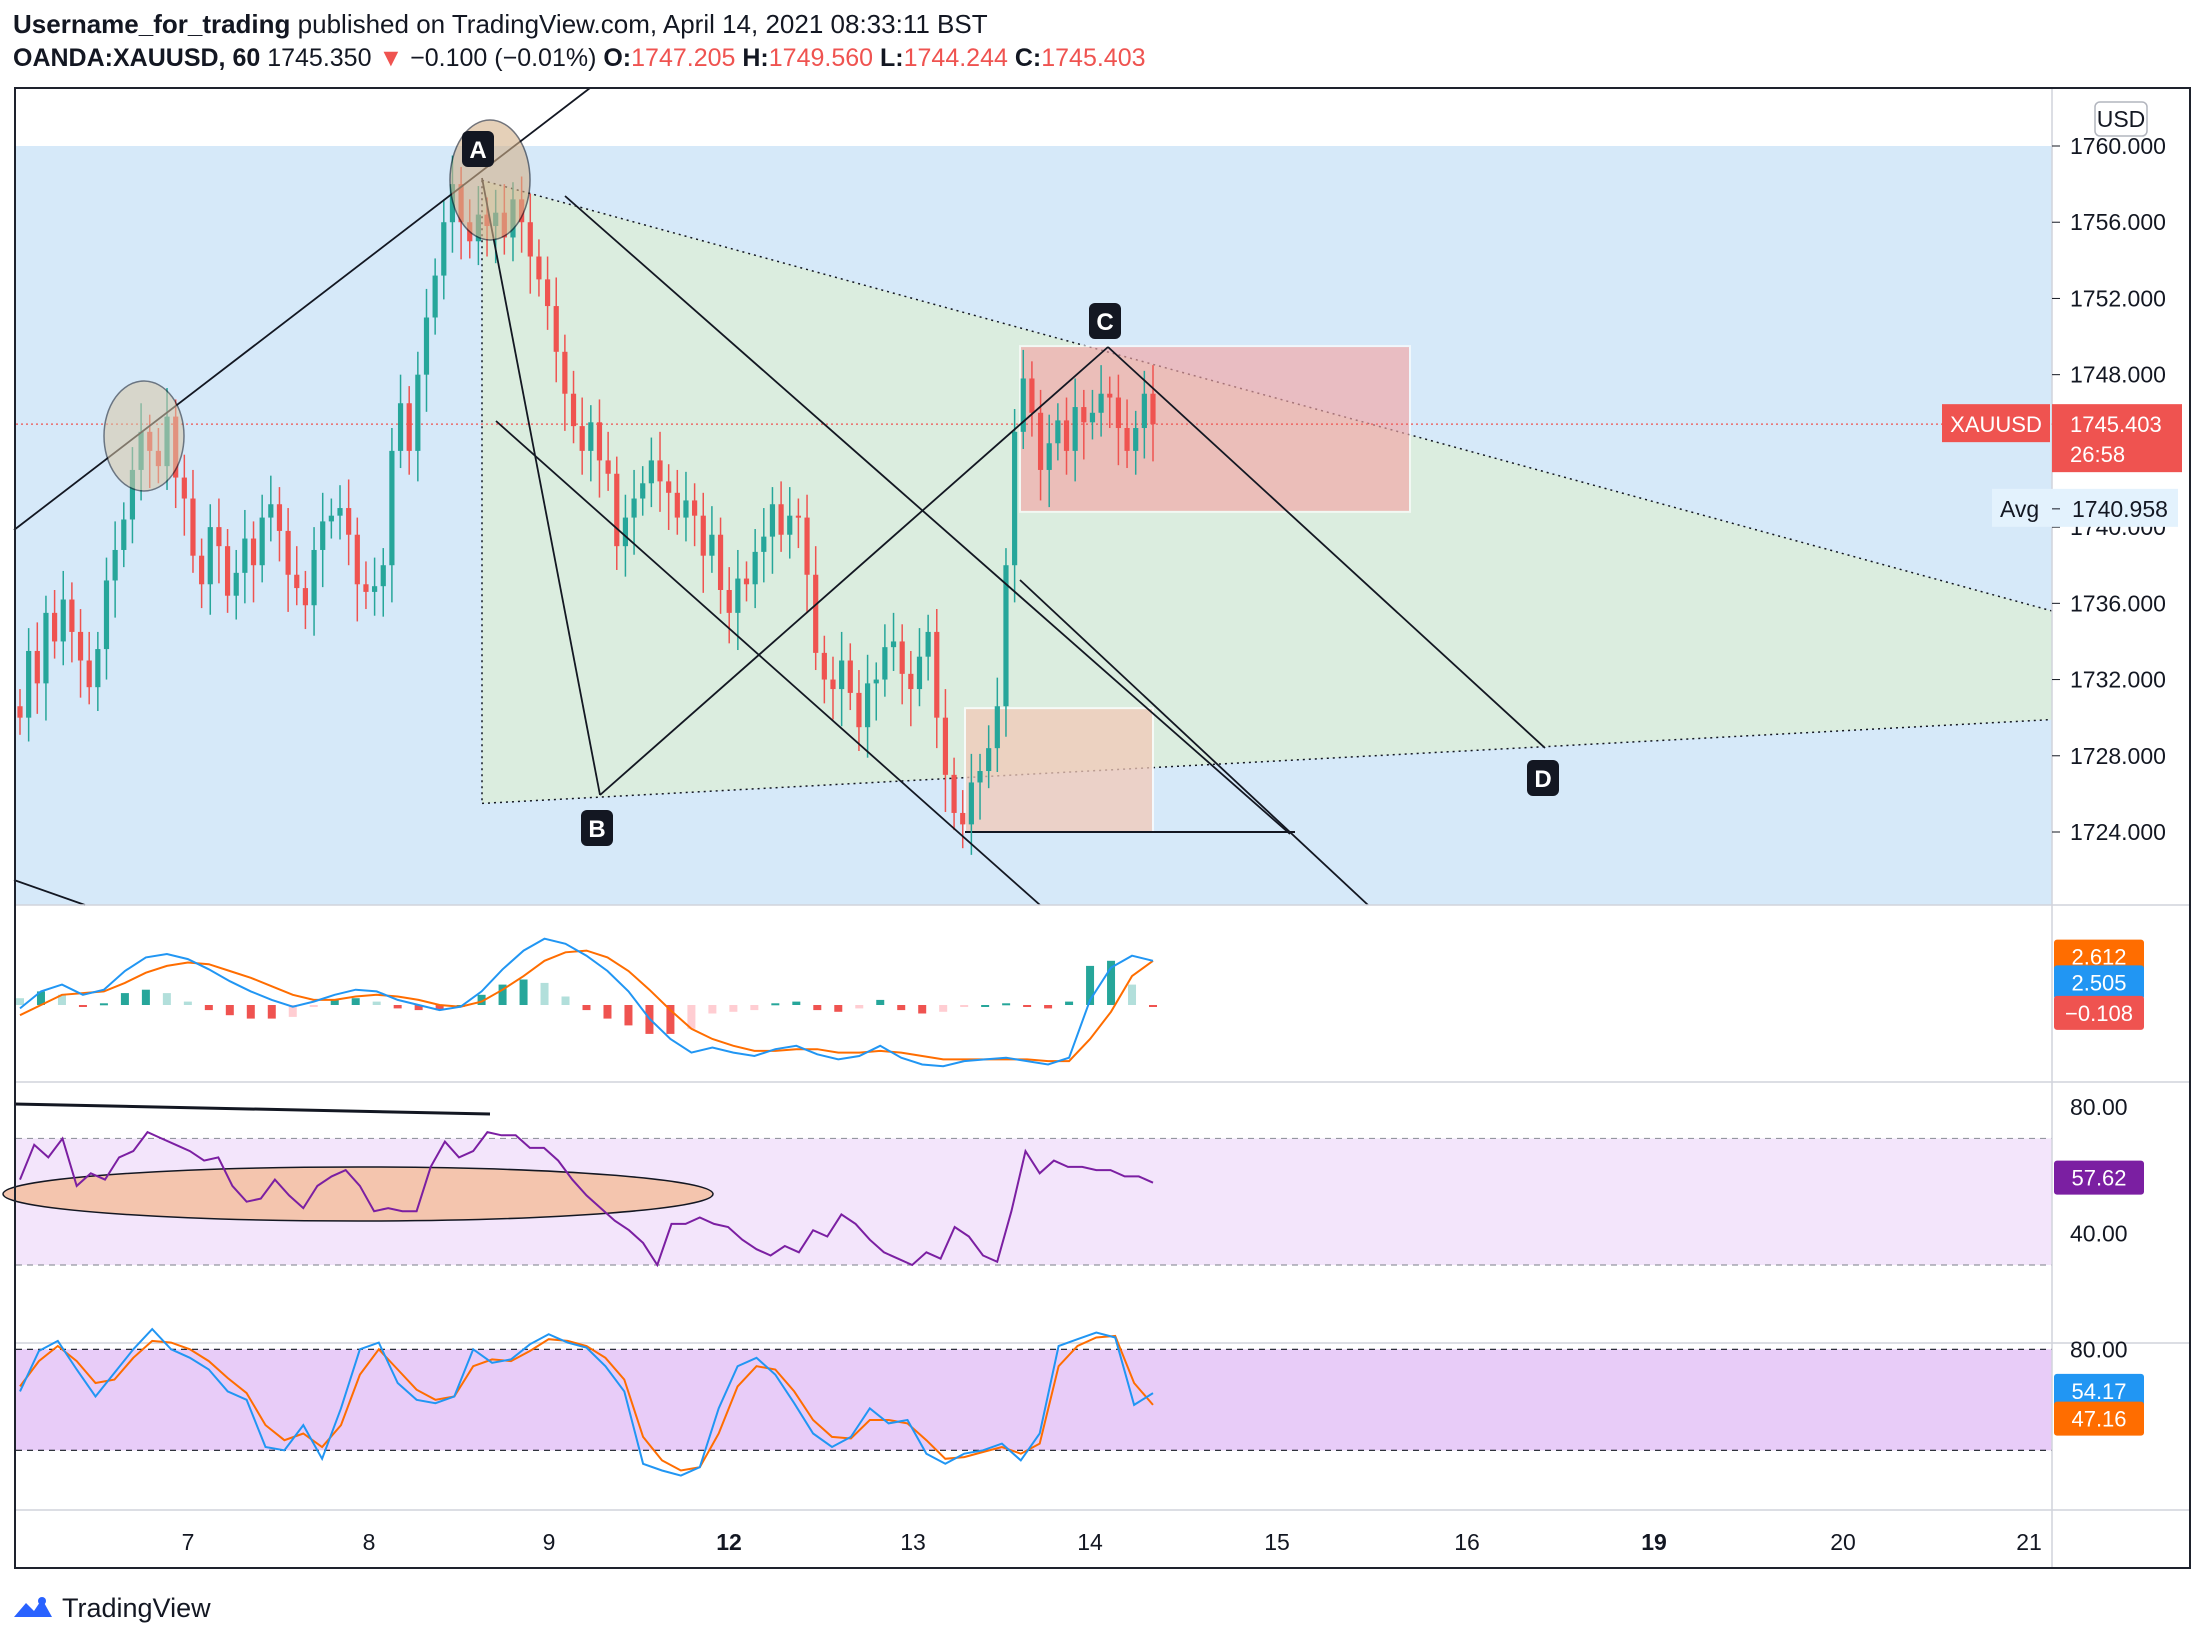 The width and height of the screenshot is (2204, 1642). What do you see at coordinates (549, 1542) in the screenshot?
I see `time-tick-label: 9` at bounding box center [549, 1542].